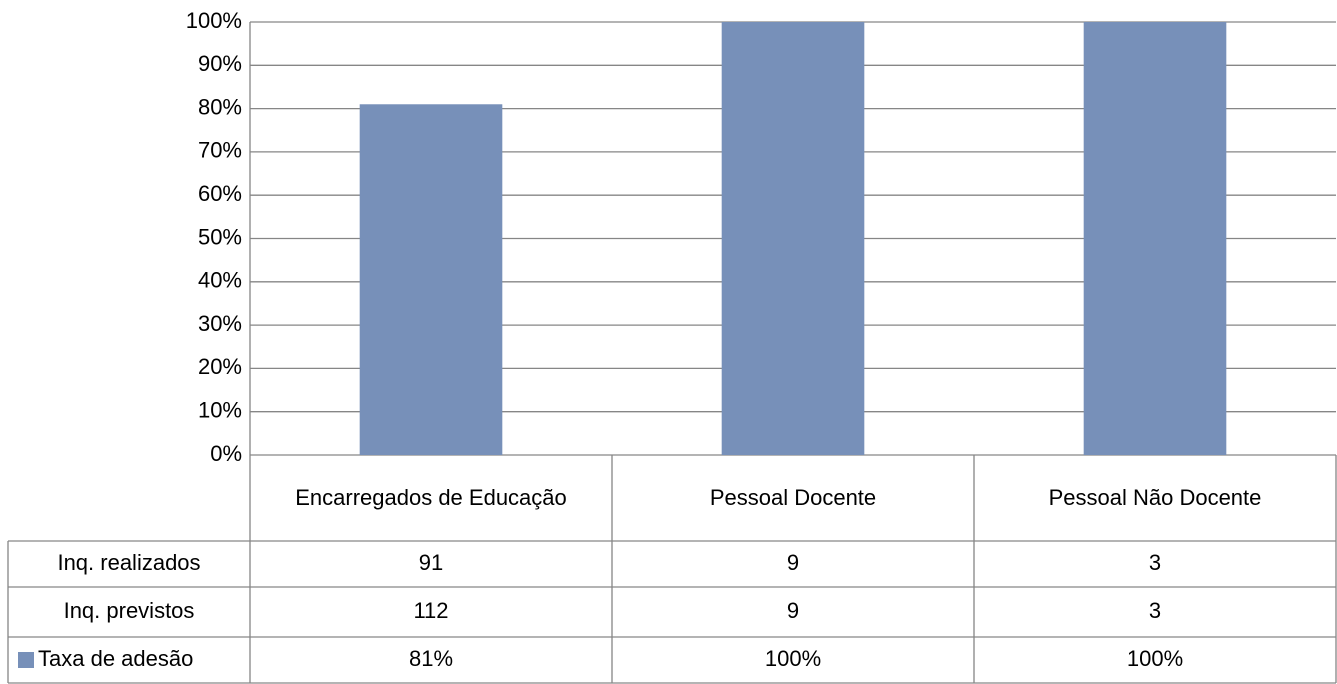 This screenshot has width=1337, height=684. Describe the element at coordinates (220, 150) in the screenshot. I see `y-tick-label: 70%` at that location.